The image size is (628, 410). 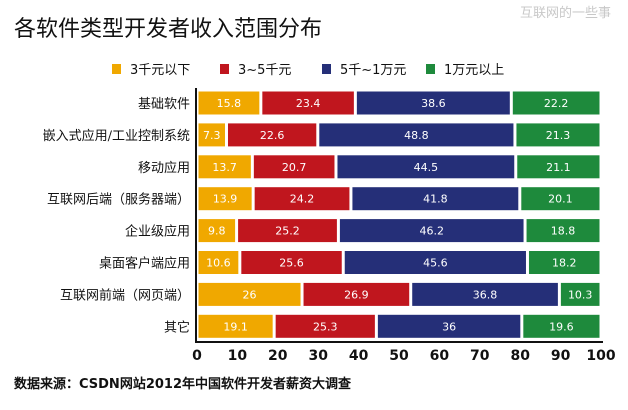 I want to click on category-label: 嵌入式应用/工业控制系统, so click(x=116, y=136).